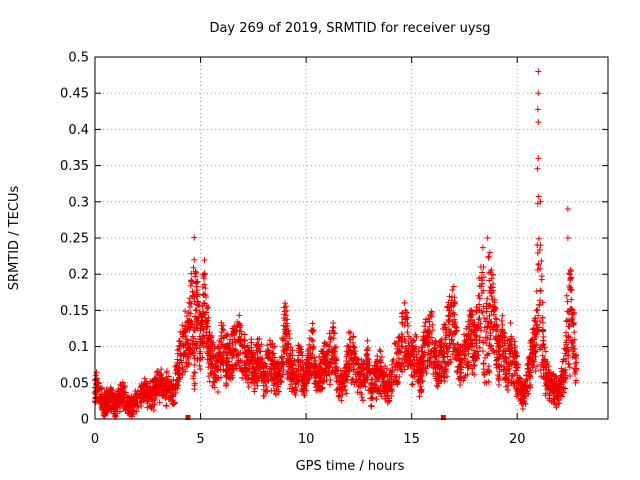 This screenshot has width=640, height=480. I want to click on x-tick-label: 20, so click(517, 439).